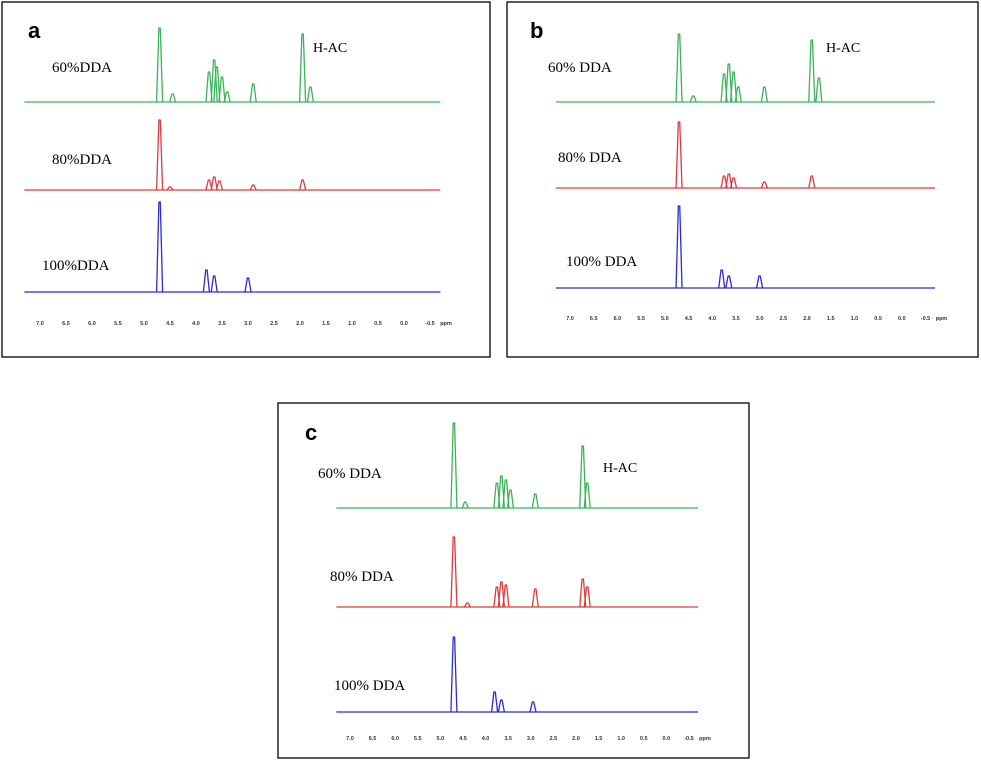 Image resolution: width=981 pixels, height=760 pixels. Describe the element at coordinates (362, 577) in the screenshot. I see `series-label: 80% DDA` at that location.